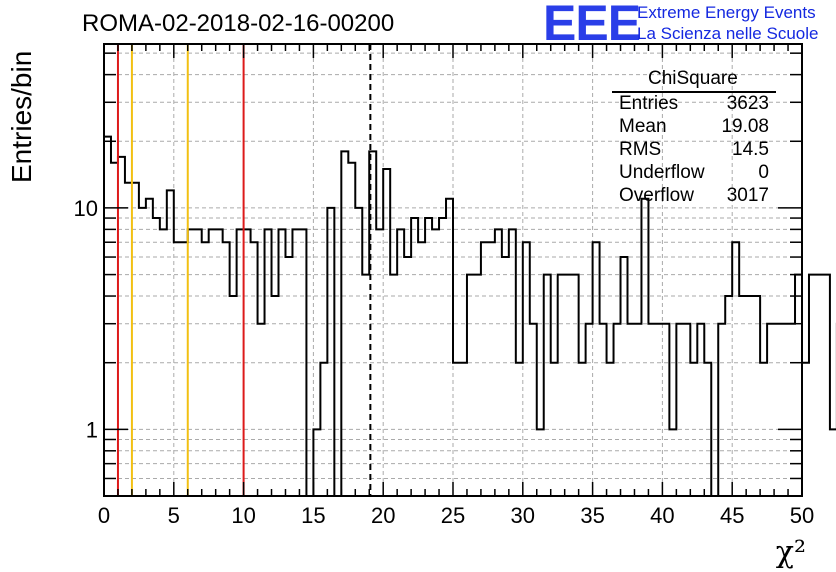  I want to click on x-tick-label: 35, so click(592, 515).